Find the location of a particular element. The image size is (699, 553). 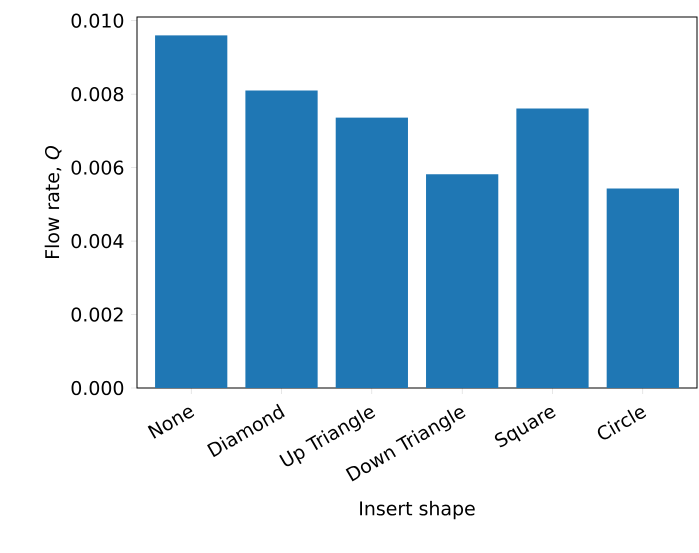

y-axis-title: Flow rate, Q is located at coordinates (53, 202).